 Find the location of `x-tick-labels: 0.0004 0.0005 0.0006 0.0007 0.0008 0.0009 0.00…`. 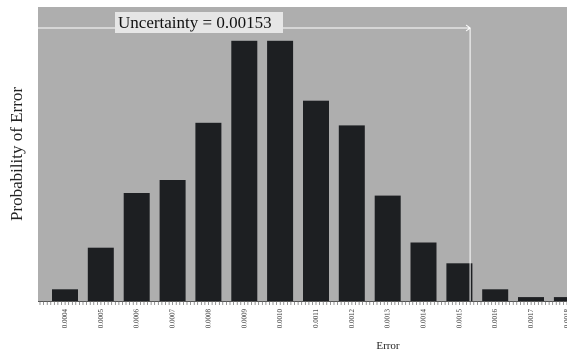

x-tick-labels: 0.0004 0.0005 0.0006 0.0007 0.0008 0.0009 0.00… is located at coordinates (314, 319).